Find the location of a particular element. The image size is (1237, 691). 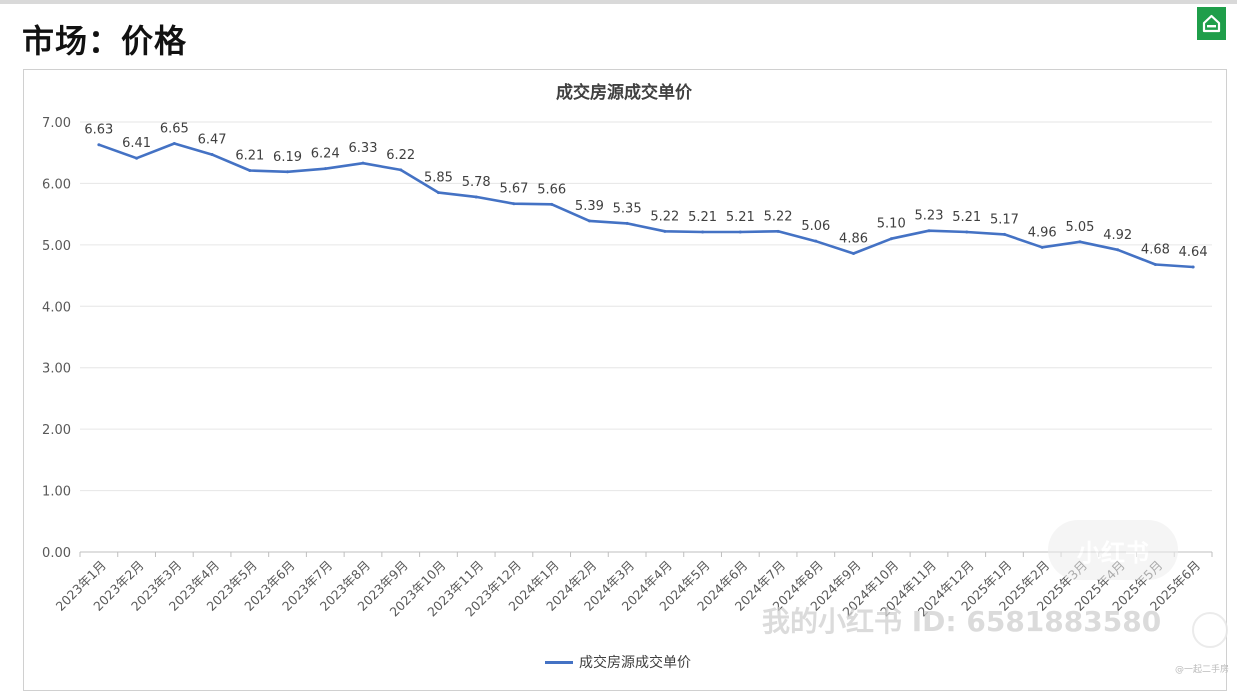

data-label: 6.19 is located at coordinates (287, 157).